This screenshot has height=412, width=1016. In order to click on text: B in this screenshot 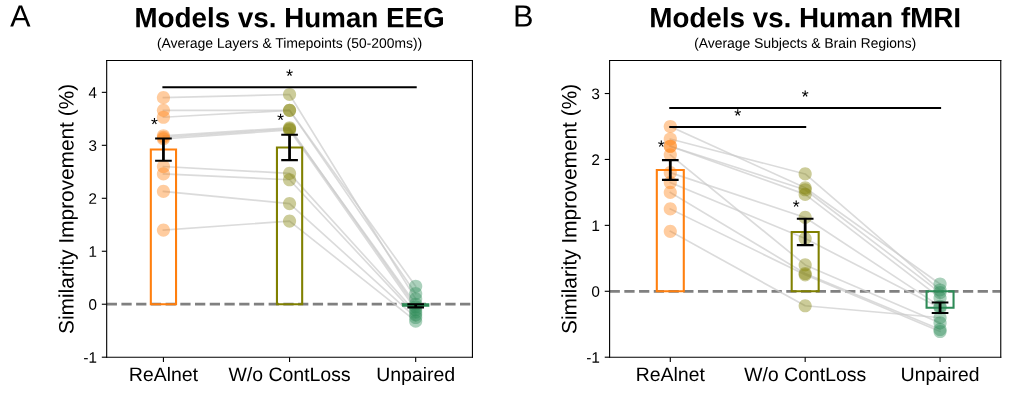, I will do `click(523, 16)`.